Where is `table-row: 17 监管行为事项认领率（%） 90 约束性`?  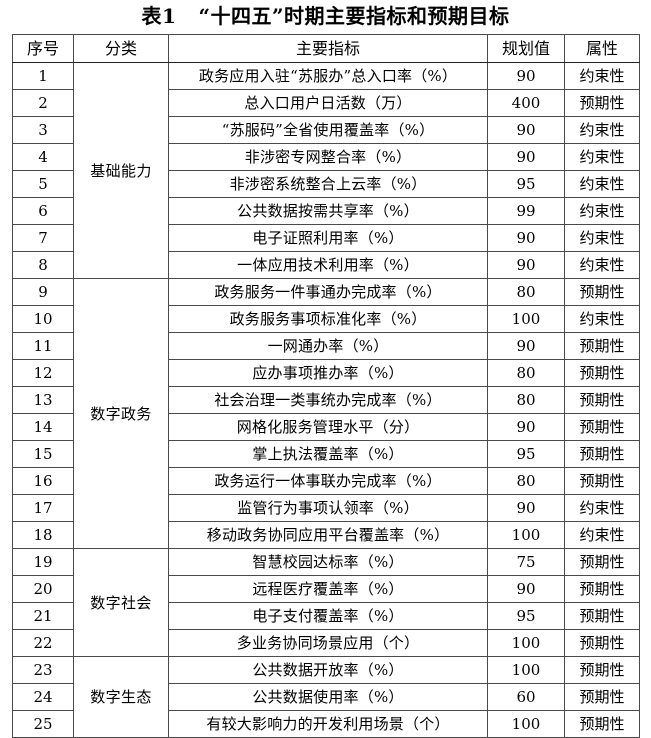
table-row: 17 监管行为事项认领率（%） 90 约束性 is located at coordinates (326, 508).